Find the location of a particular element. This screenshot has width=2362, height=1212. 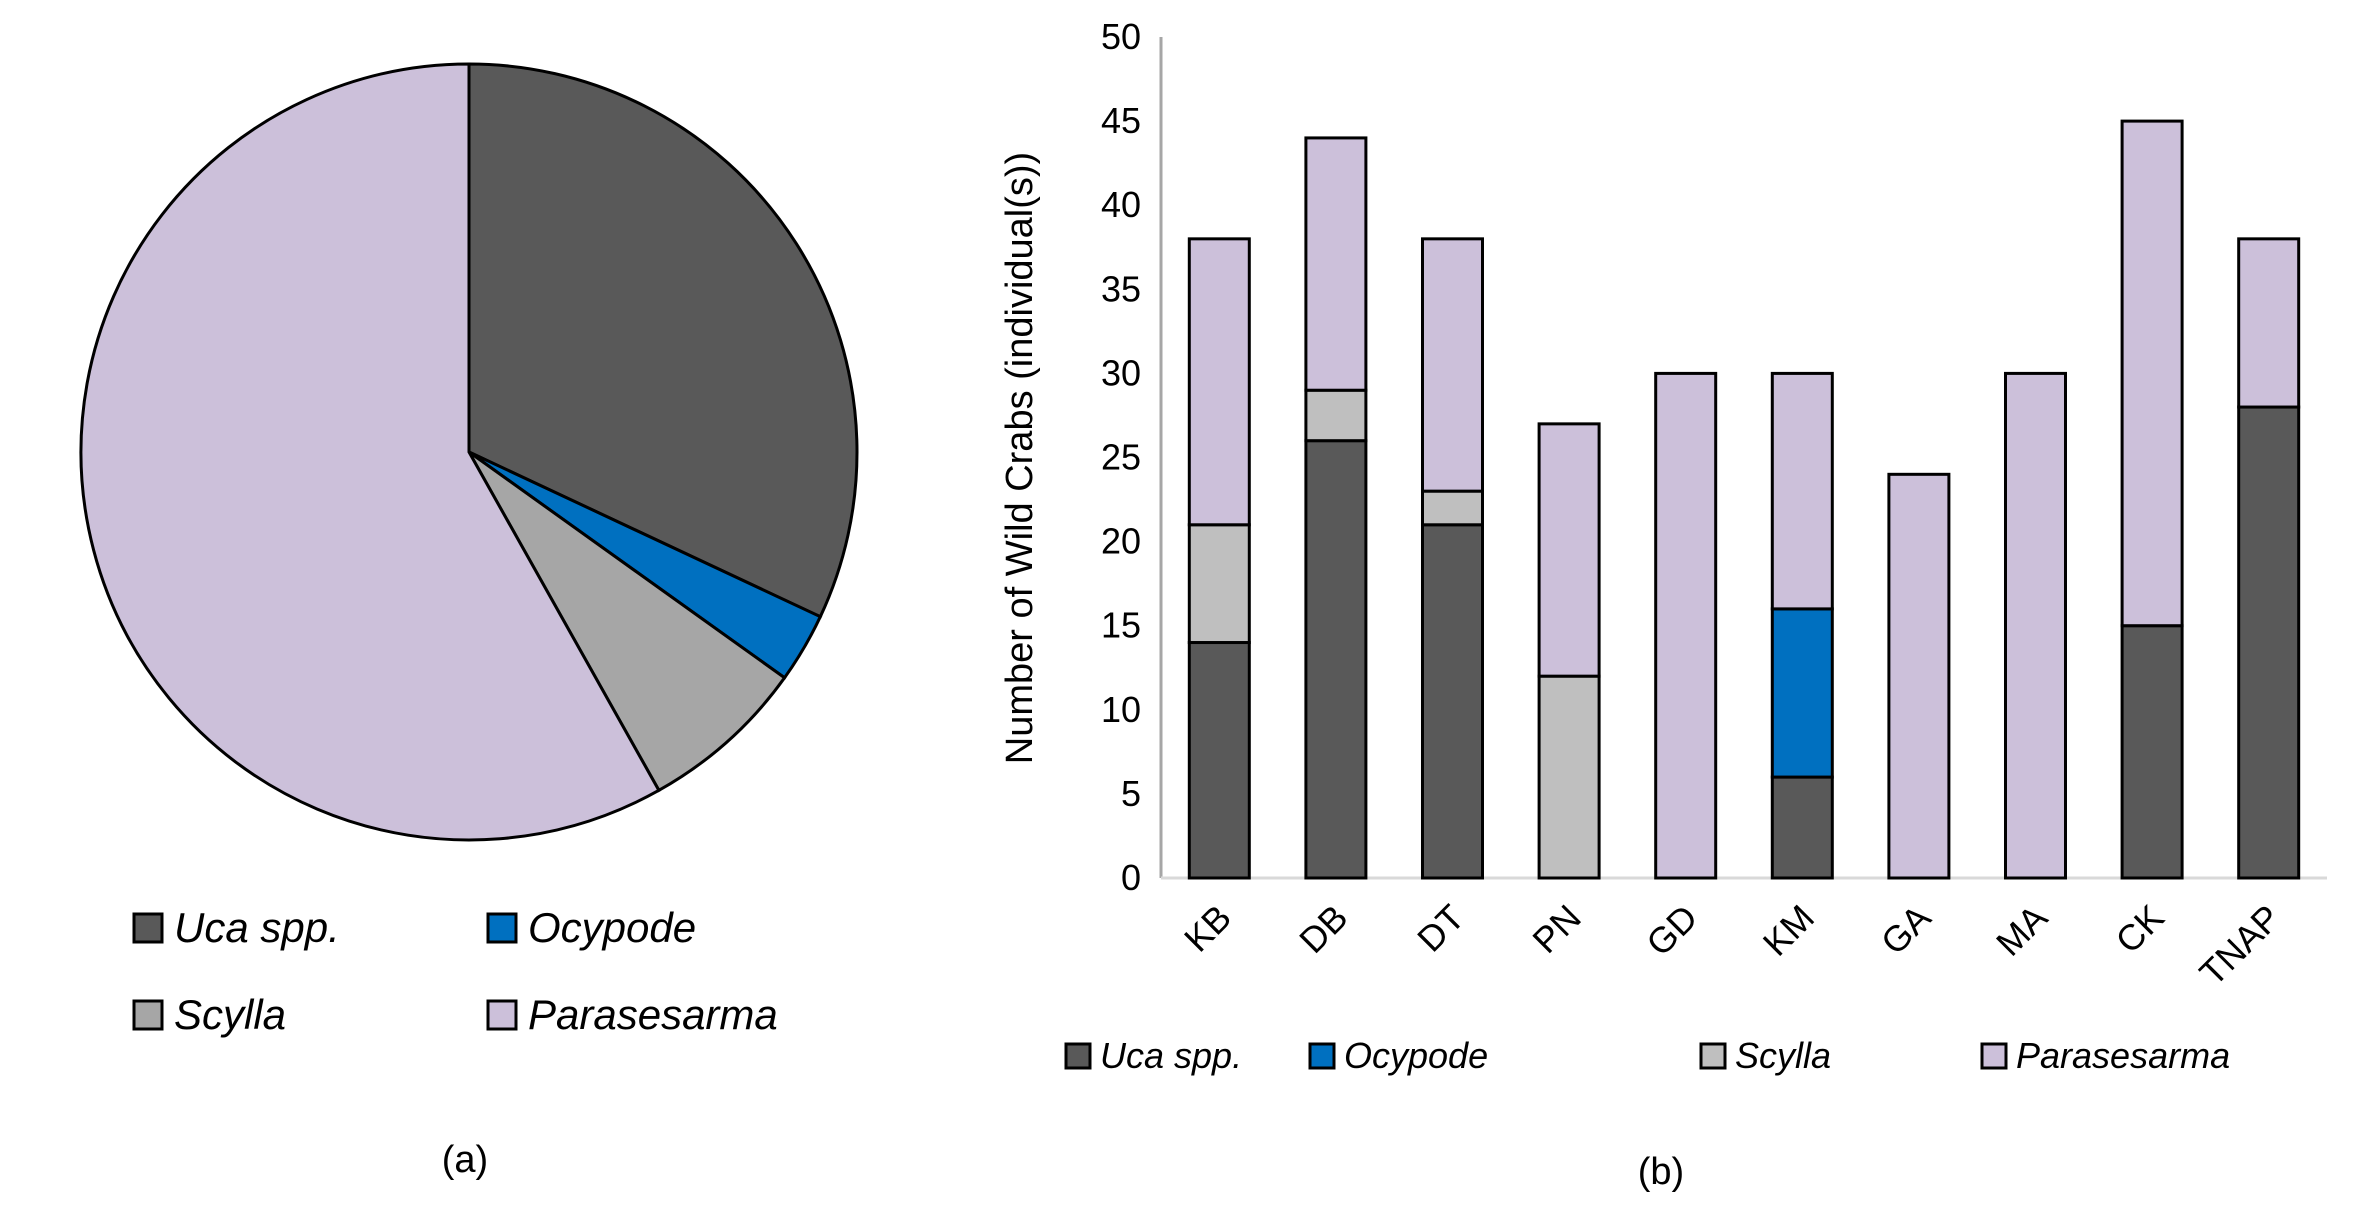

x-tick-label: DT is located at coordinates (1440, 928).